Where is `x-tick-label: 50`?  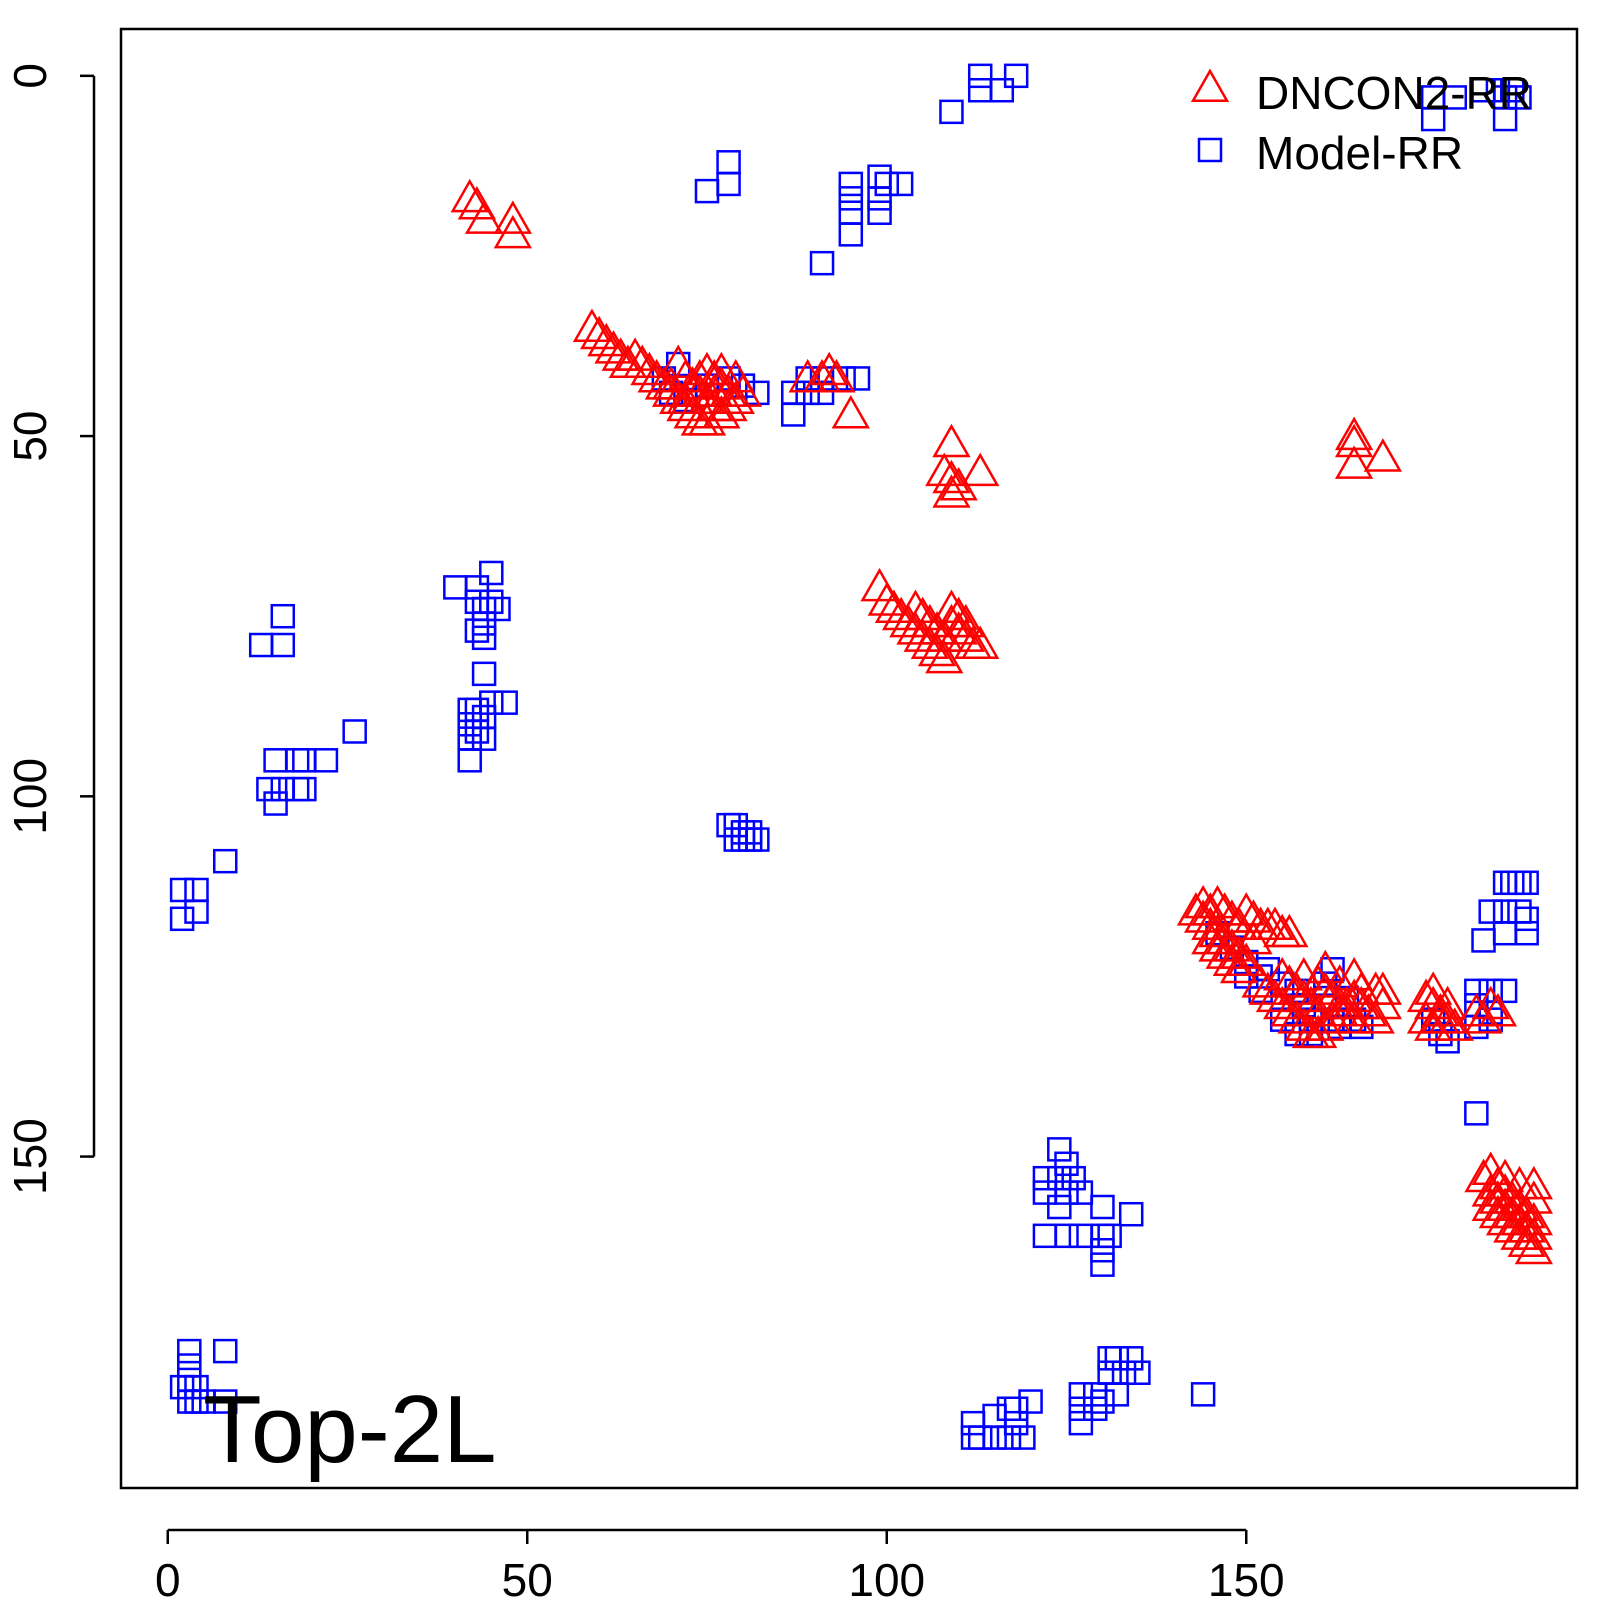
x-tick-label: 50 is located at coordinates (527, 1577).